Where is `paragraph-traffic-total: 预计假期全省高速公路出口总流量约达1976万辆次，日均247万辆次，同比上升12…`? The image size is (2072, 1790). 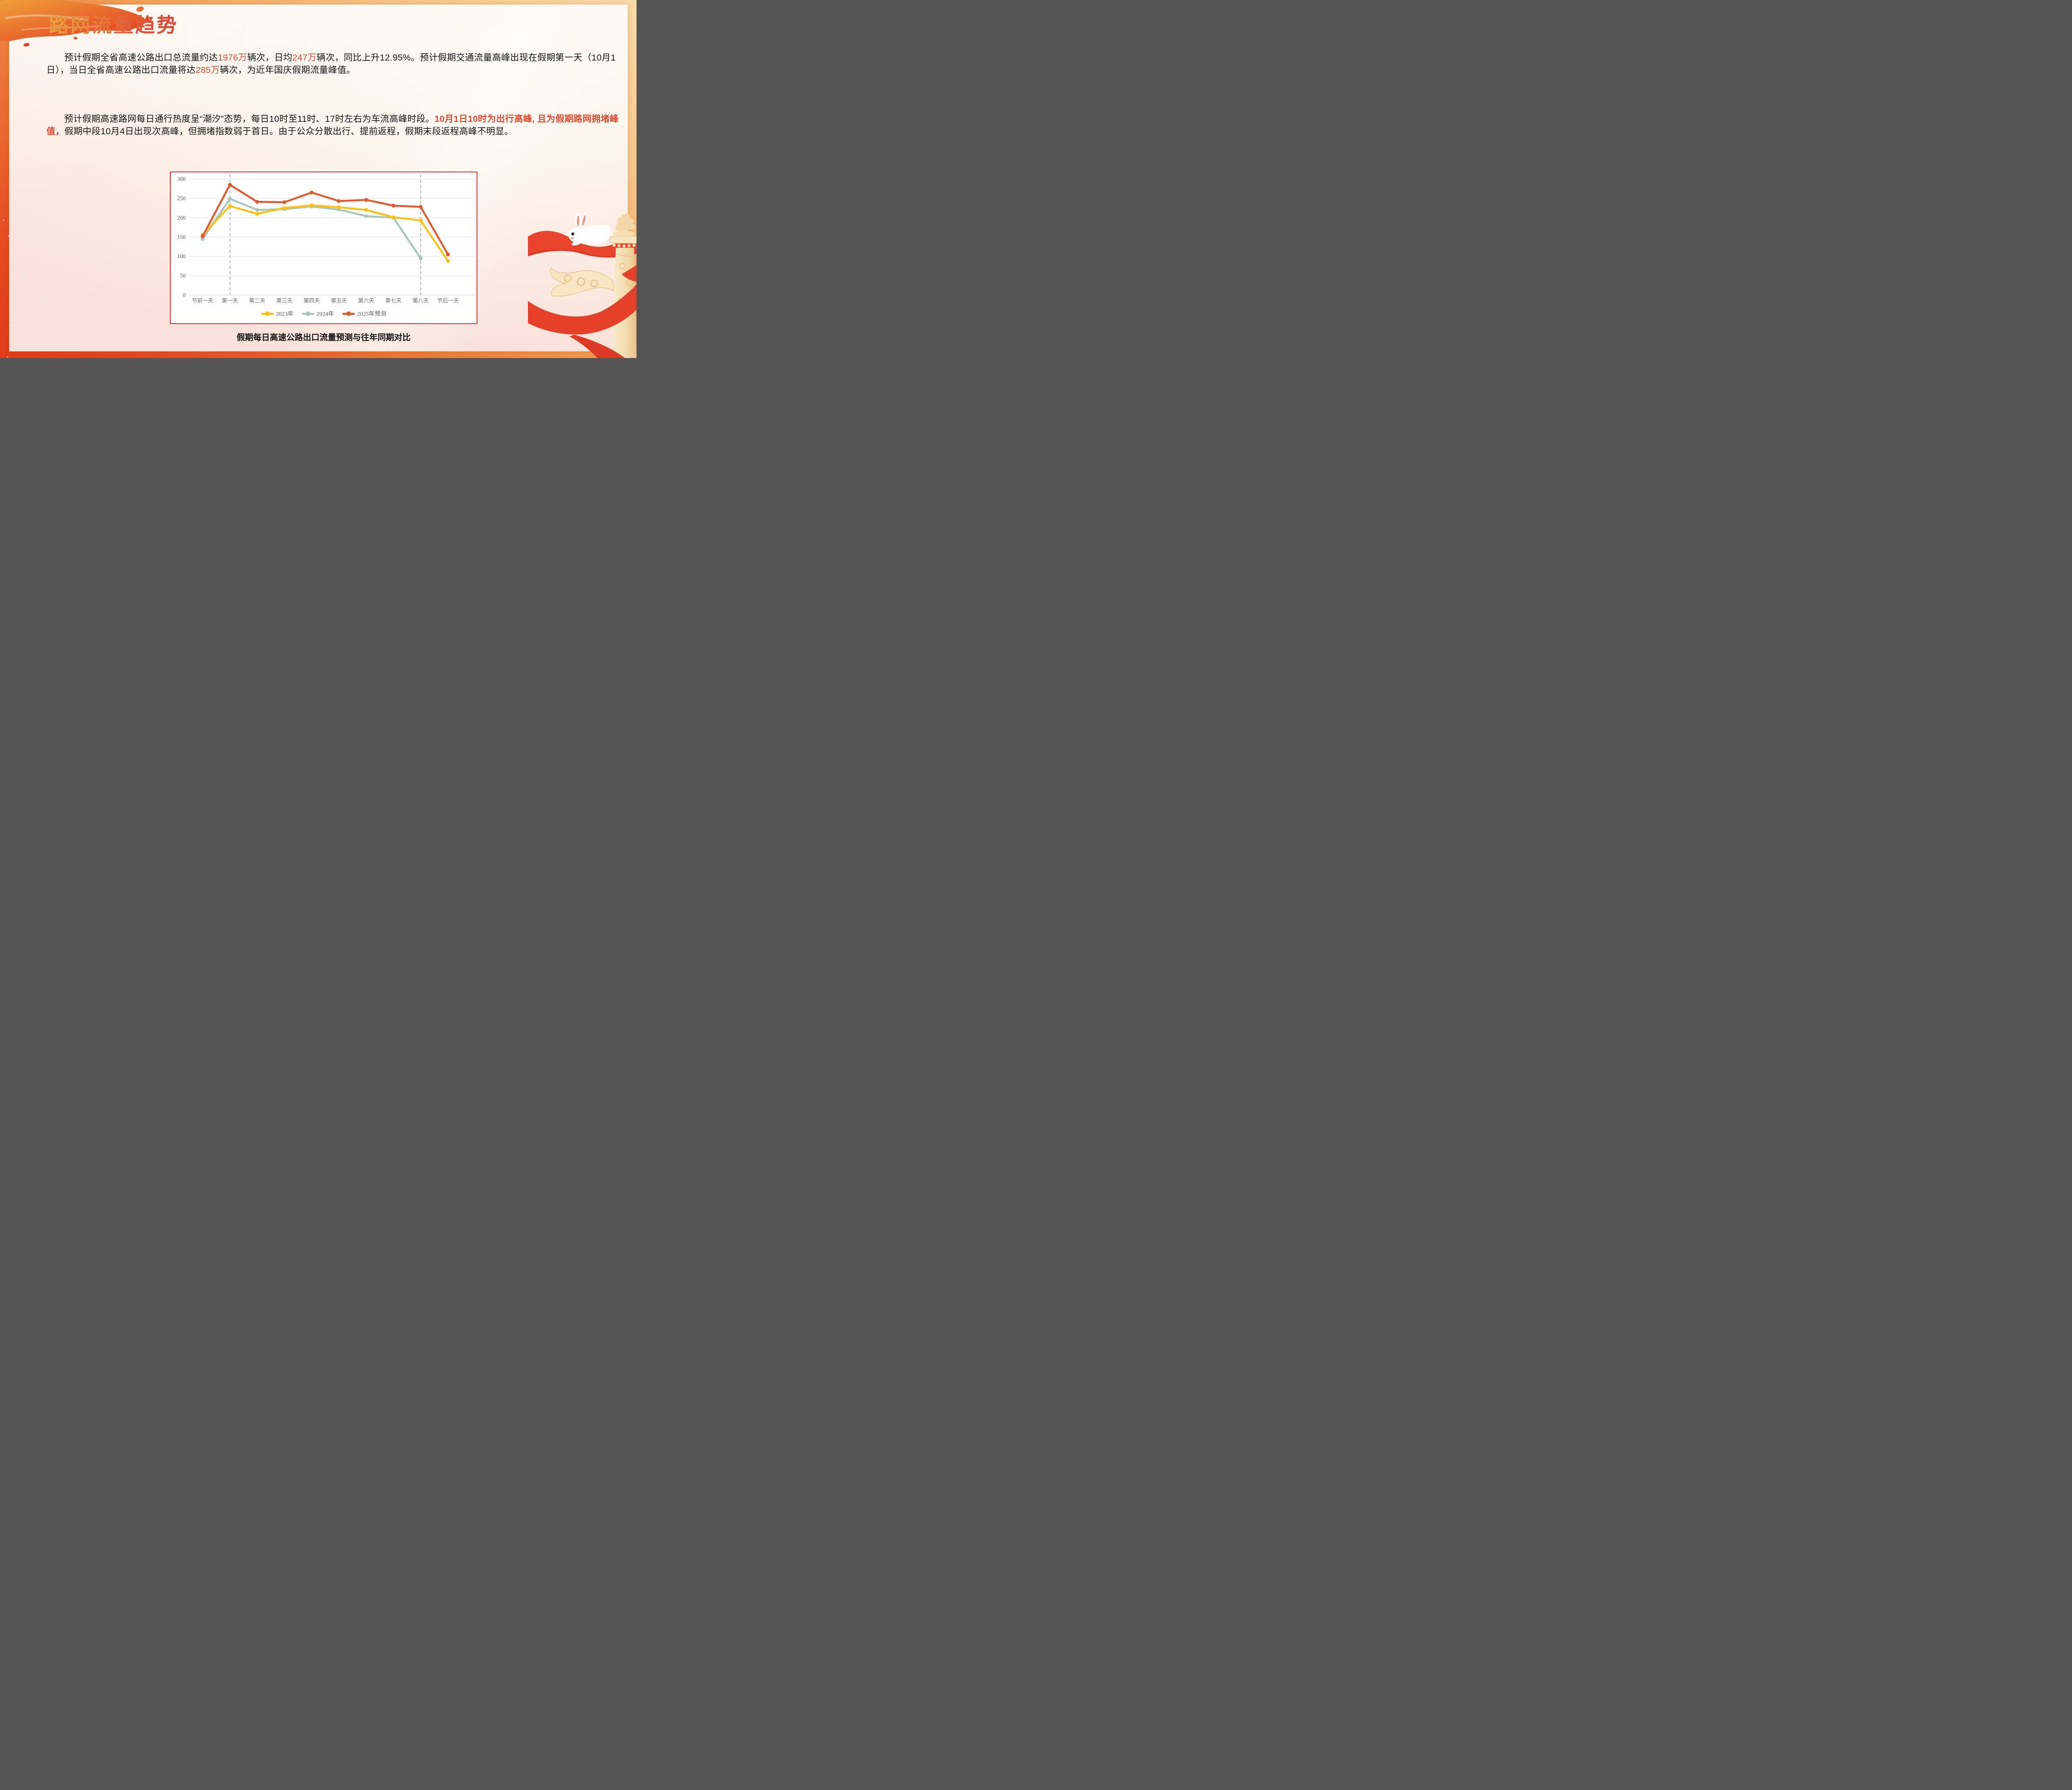
paragraph-traffic-total: 预计假期全省高速公路出口总流量约达1976万辆次，日均247万辆次，同比上升12… is located at coordinates (336, 64).